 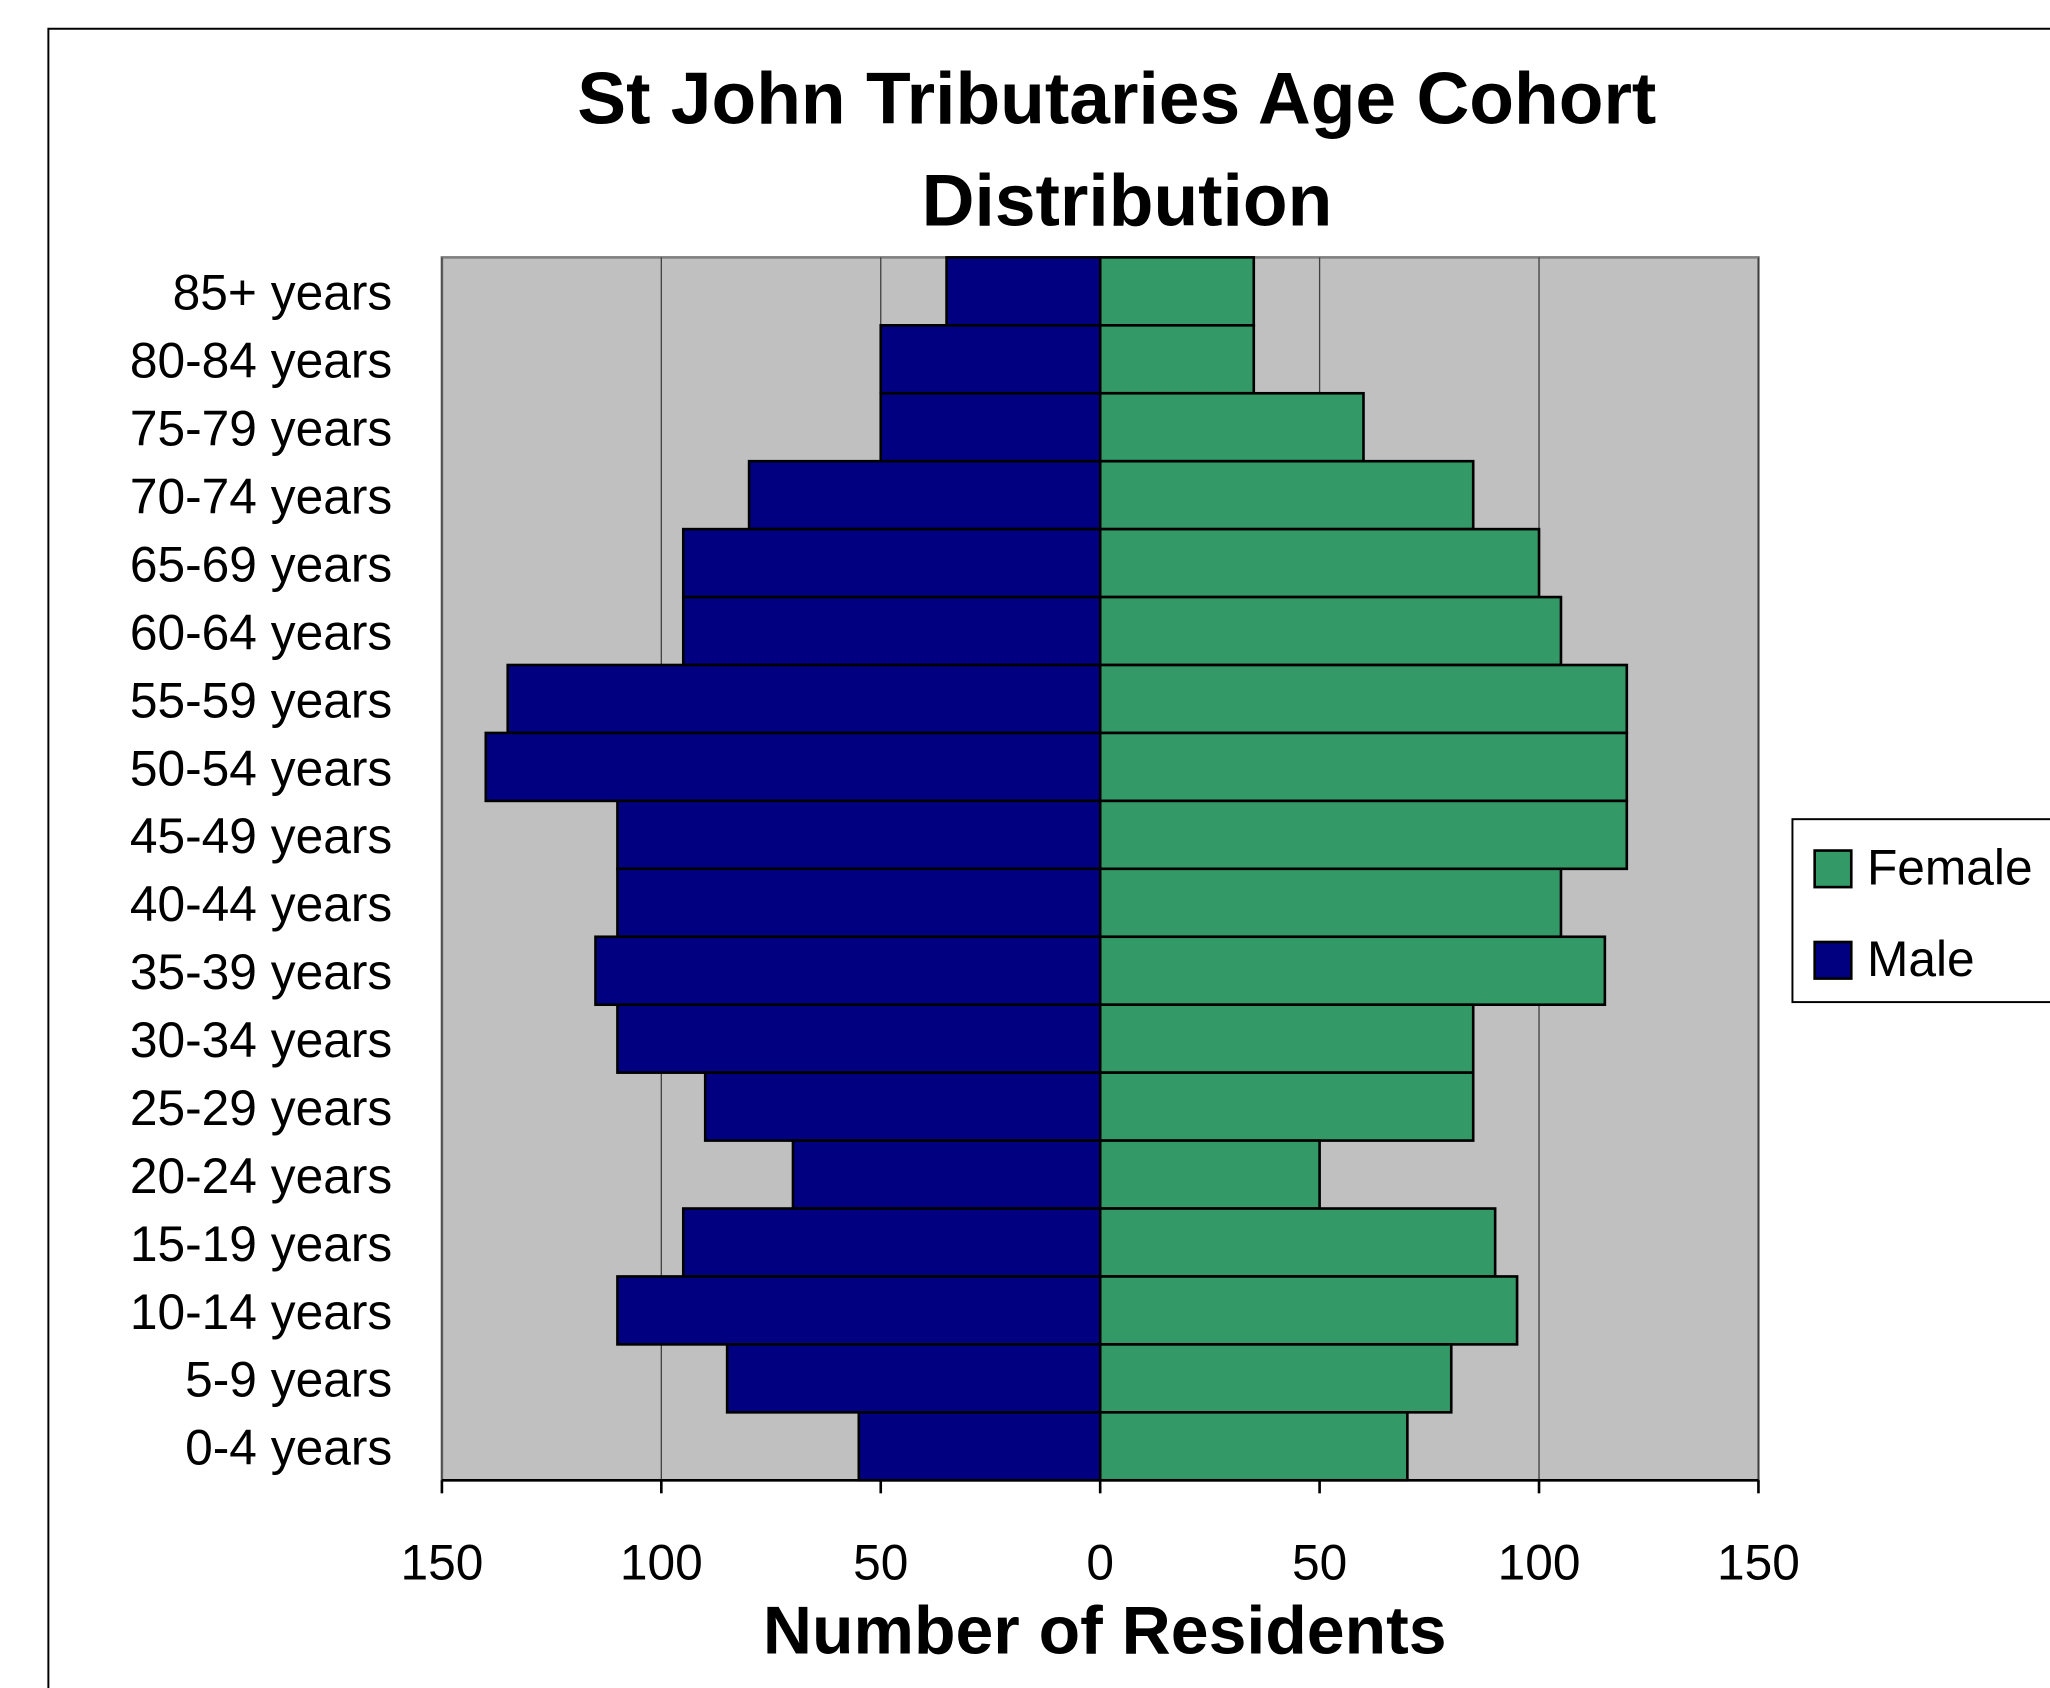 What do you see at coordinates (1127, 201) in the screenshot?
I see `title-line: Distribution` at bounding box center [1127, 201].